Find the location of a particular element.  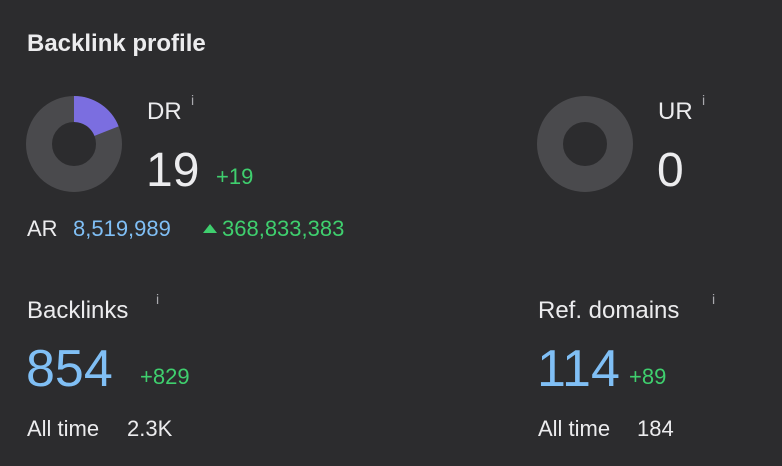

all-time-value: 184 is located at coordinates (655, 428).